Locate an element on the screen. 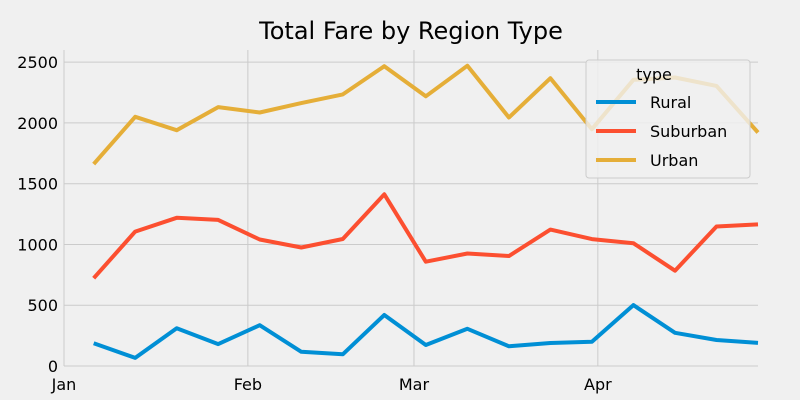  y-tick-label: 500 is located at coordinates (42, 305).